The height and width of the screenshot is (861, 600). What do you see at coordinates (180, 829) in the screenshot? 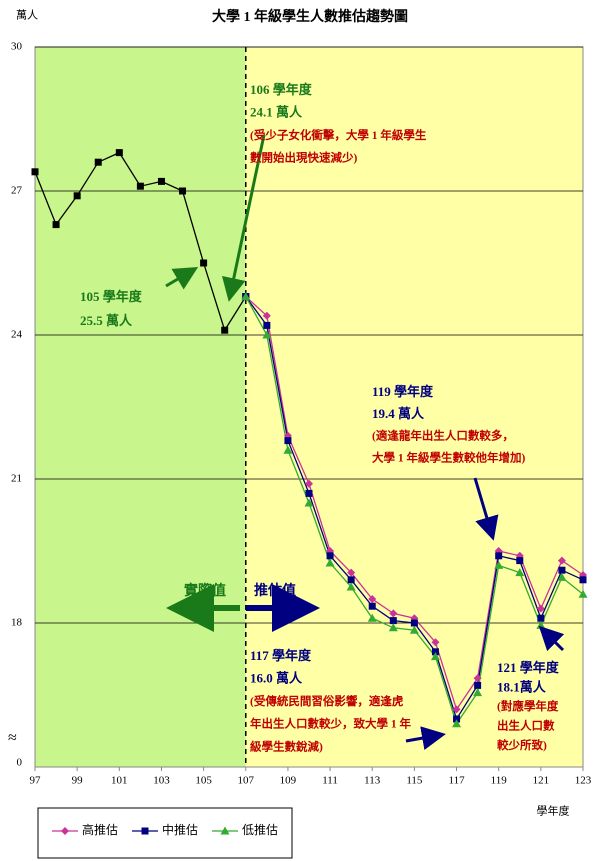
I see `legend-label: 中推估` at bounding box center [180, 829].